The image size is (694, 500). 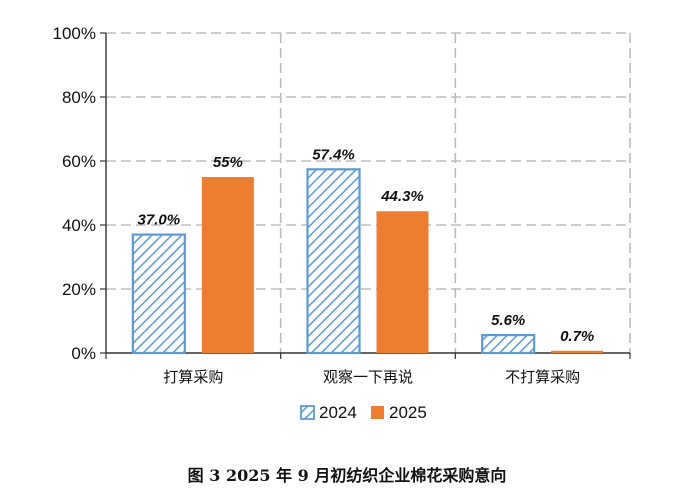 What do you see at coordinates (228, 162) in the screenshot?
I see `data-label: 55%` at bounding box center [228, 162].